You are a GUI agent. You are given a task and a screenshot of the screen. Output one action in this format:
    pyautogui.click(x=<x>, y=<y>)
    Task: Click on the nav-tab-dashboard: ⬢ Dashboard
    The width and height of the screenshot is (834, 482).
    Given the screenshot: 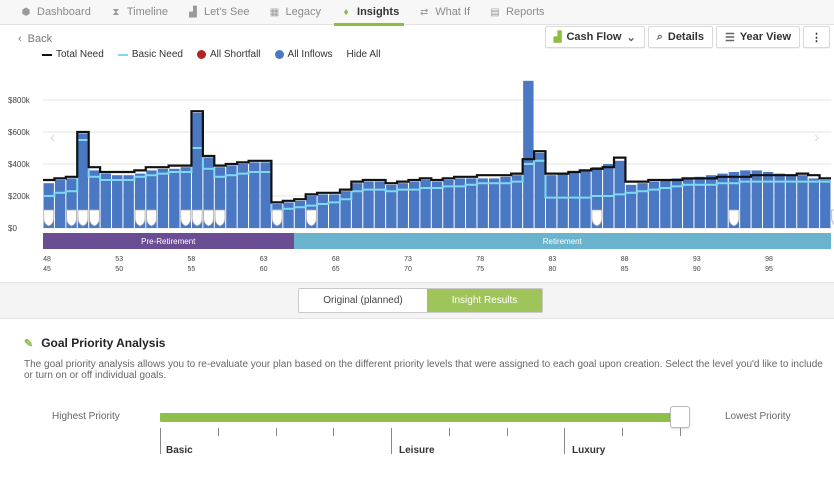 What is the action you would take?
    pyautogui.click(x=55, y=12)
    